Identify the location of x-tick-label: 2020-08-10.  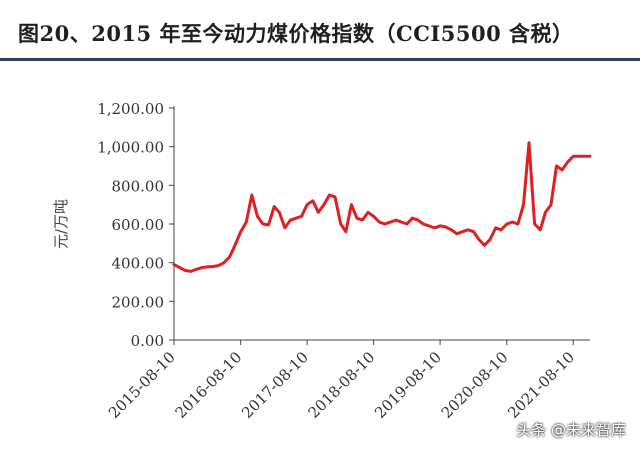
(475, 385).